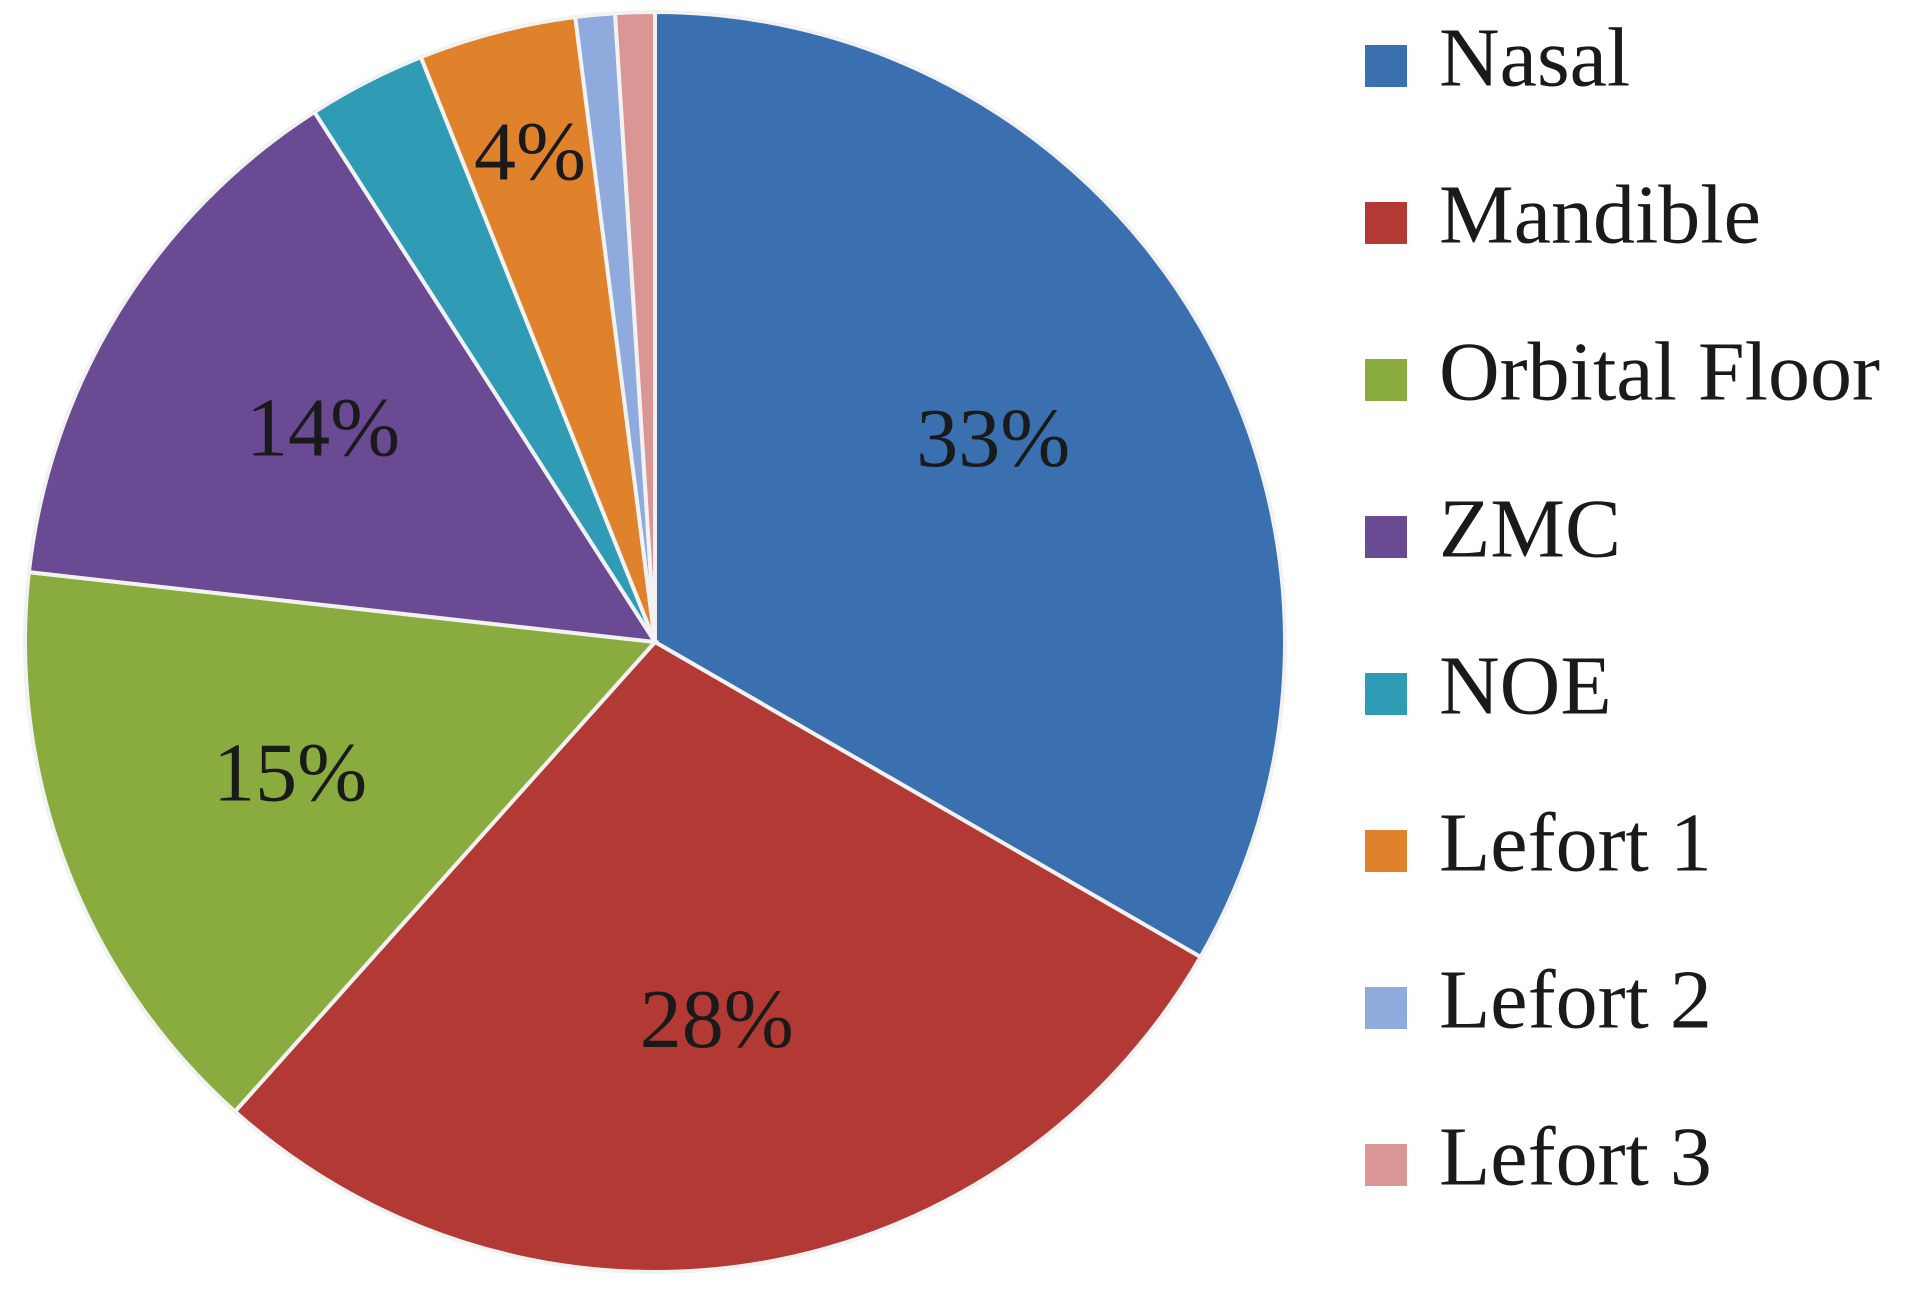 The width and height of the screenshot is (1916, 1316). What do you see at coordinates (530, 152) in the screenshot?
I see `data-label-lefort-1: 4%` at bounding box center [530, 152].